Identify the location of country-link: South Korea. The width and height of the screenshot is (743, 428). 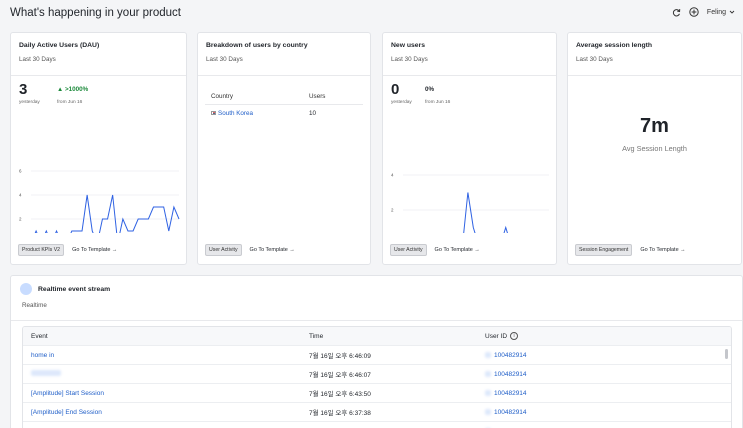
(236, 113).